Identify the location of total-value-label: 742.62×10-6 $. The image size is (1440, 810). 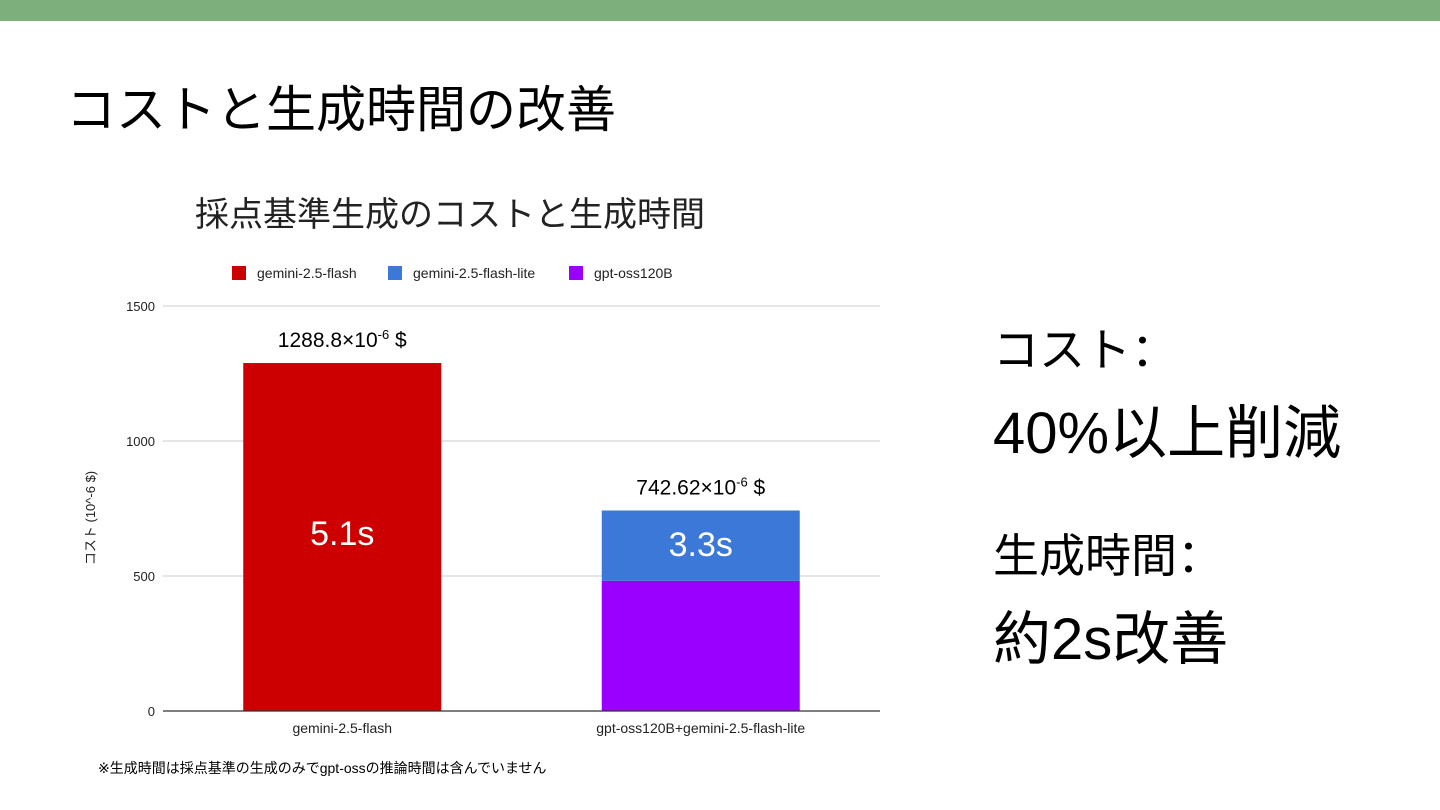
(700, 486).